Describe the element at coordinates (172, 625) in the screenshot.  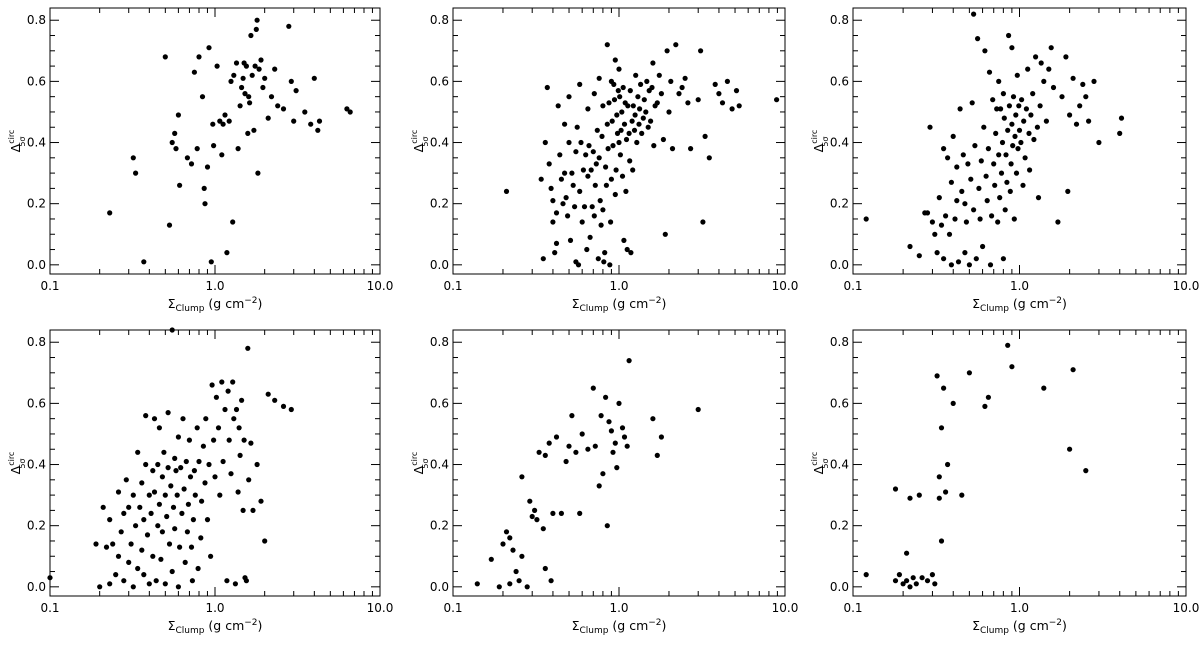
I see `x-label-symbol: Σ` at that location.